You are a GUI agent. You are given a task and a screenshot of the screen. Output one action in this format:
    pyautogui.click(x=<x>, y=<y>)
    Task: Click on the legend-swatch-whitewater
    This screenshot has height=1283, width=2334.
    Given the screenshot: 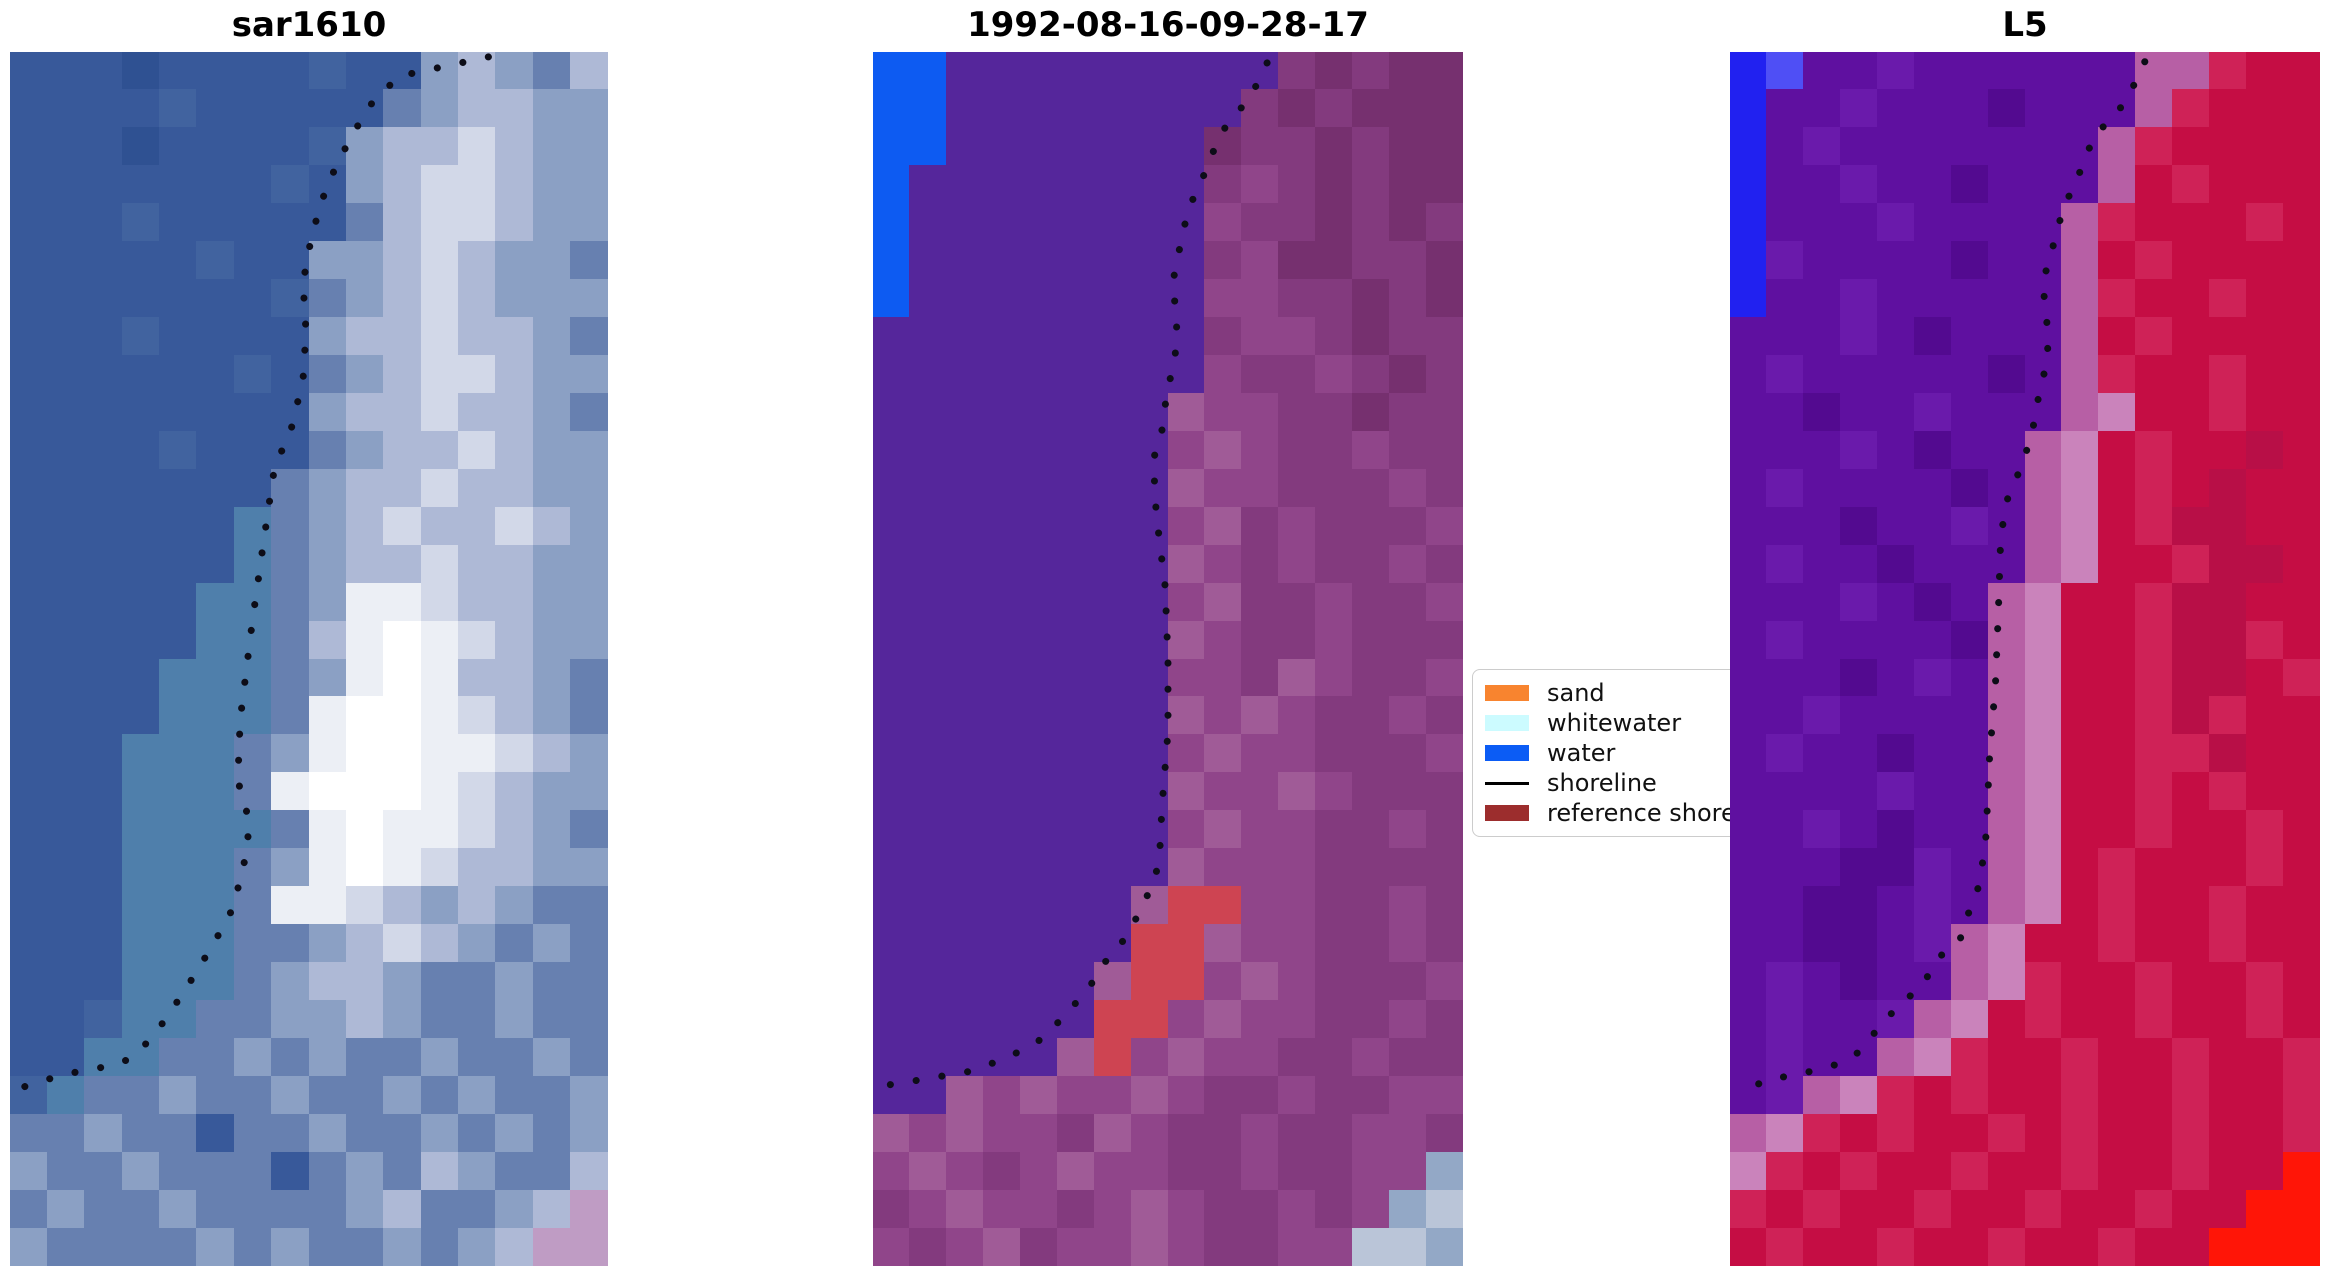 What is the action you would take?
    pyautogui.click(x=1507, y=723)
    